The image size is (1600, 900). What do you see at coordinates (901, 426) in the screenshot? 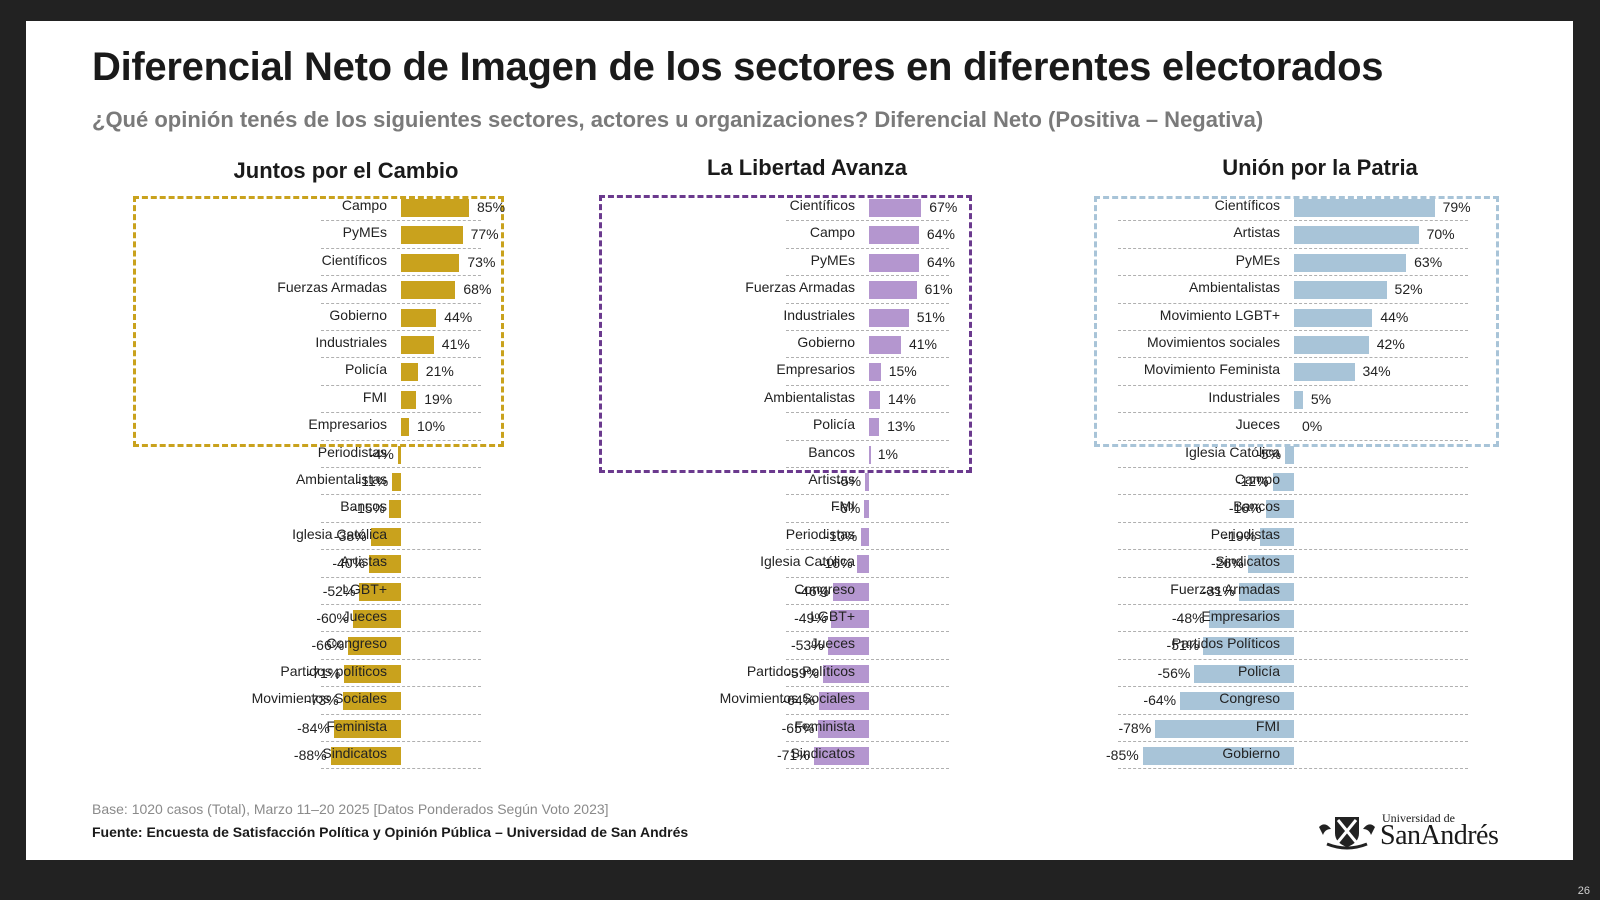
I see `value-label: 13%` at bounding box center [901, 426].